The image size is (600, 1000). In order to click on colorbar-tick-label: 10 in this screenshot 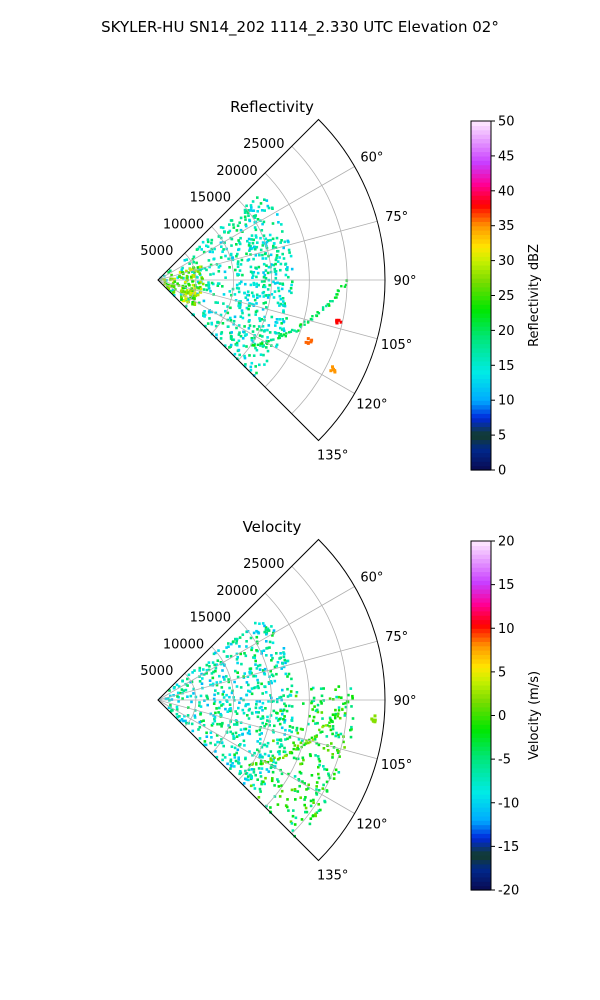, I will do `click(506, 401)`.